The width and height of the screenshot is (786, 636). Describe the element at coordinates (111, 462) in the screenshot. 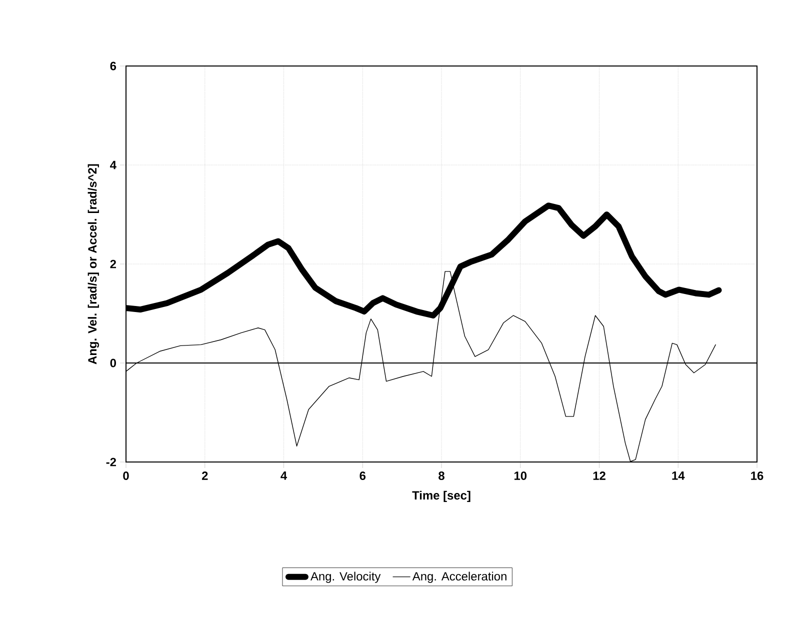

I see `y-tick-label: -2` at that location.